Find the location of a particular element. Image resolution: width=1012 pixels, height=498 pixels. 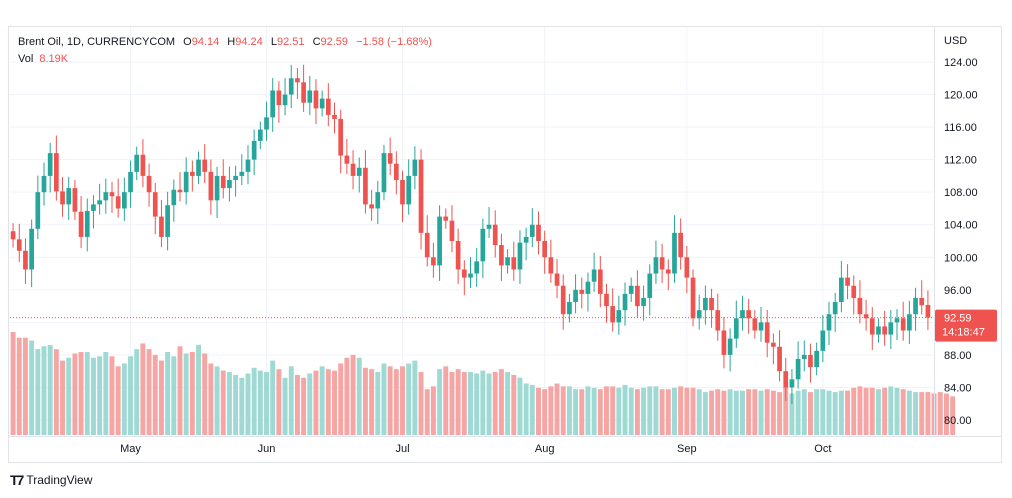

tradingview-logo-icon: T7 is located at coordinates (17, 480).